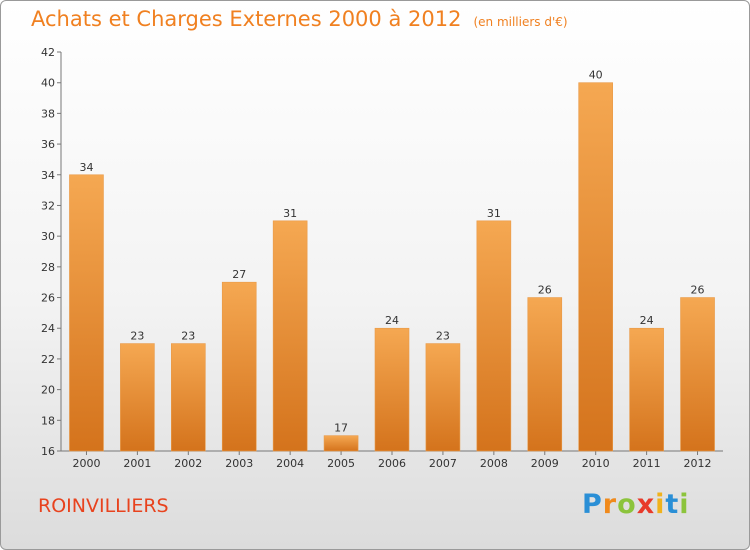  Describe the element at coordinates (246, 19) in the screenshot. I see `chart-title-text: Achats et Charges Externes 2000 à 2012` at that location.